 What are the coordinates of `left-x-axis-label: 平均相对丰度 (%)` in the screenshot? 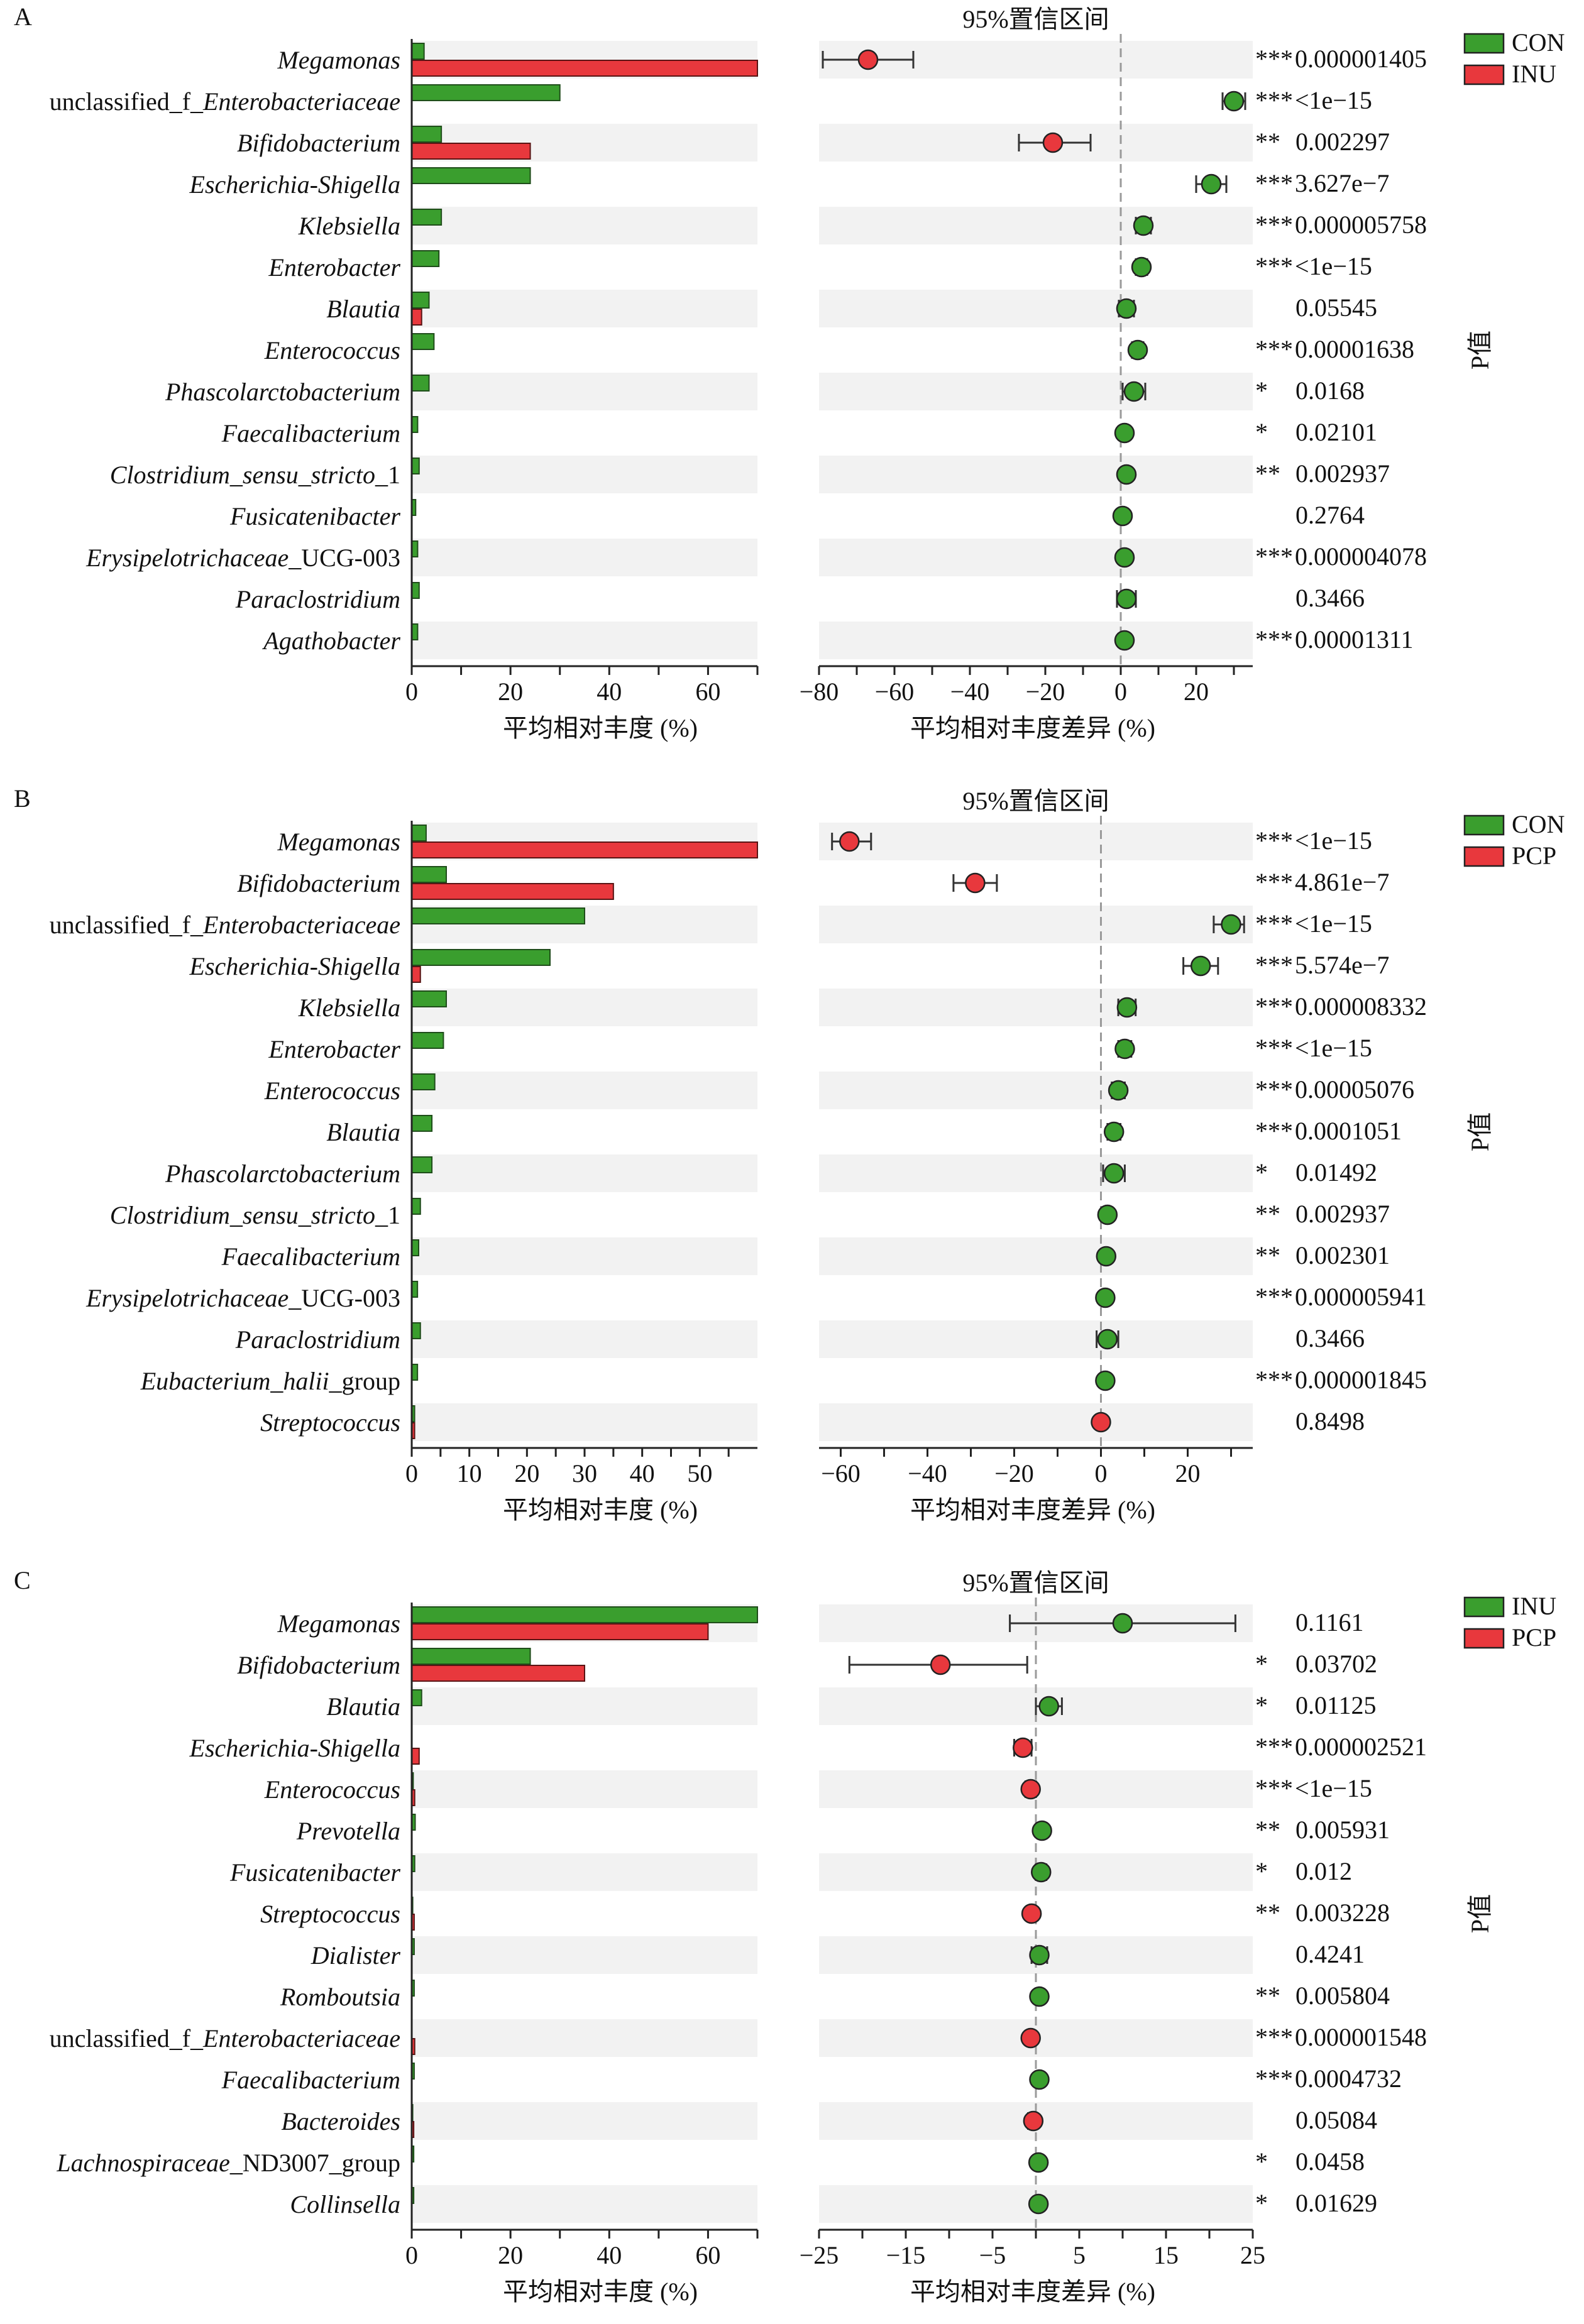 It's located at (600, 728).